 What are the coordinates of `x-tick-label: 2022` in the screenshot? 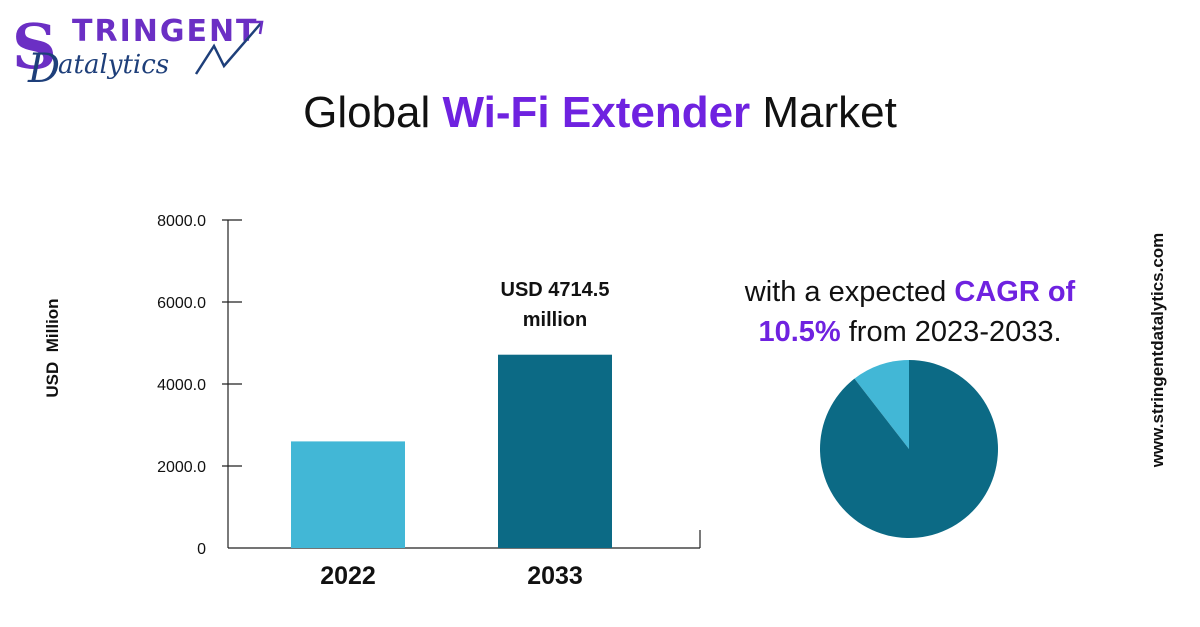 It's located at (348, 576).